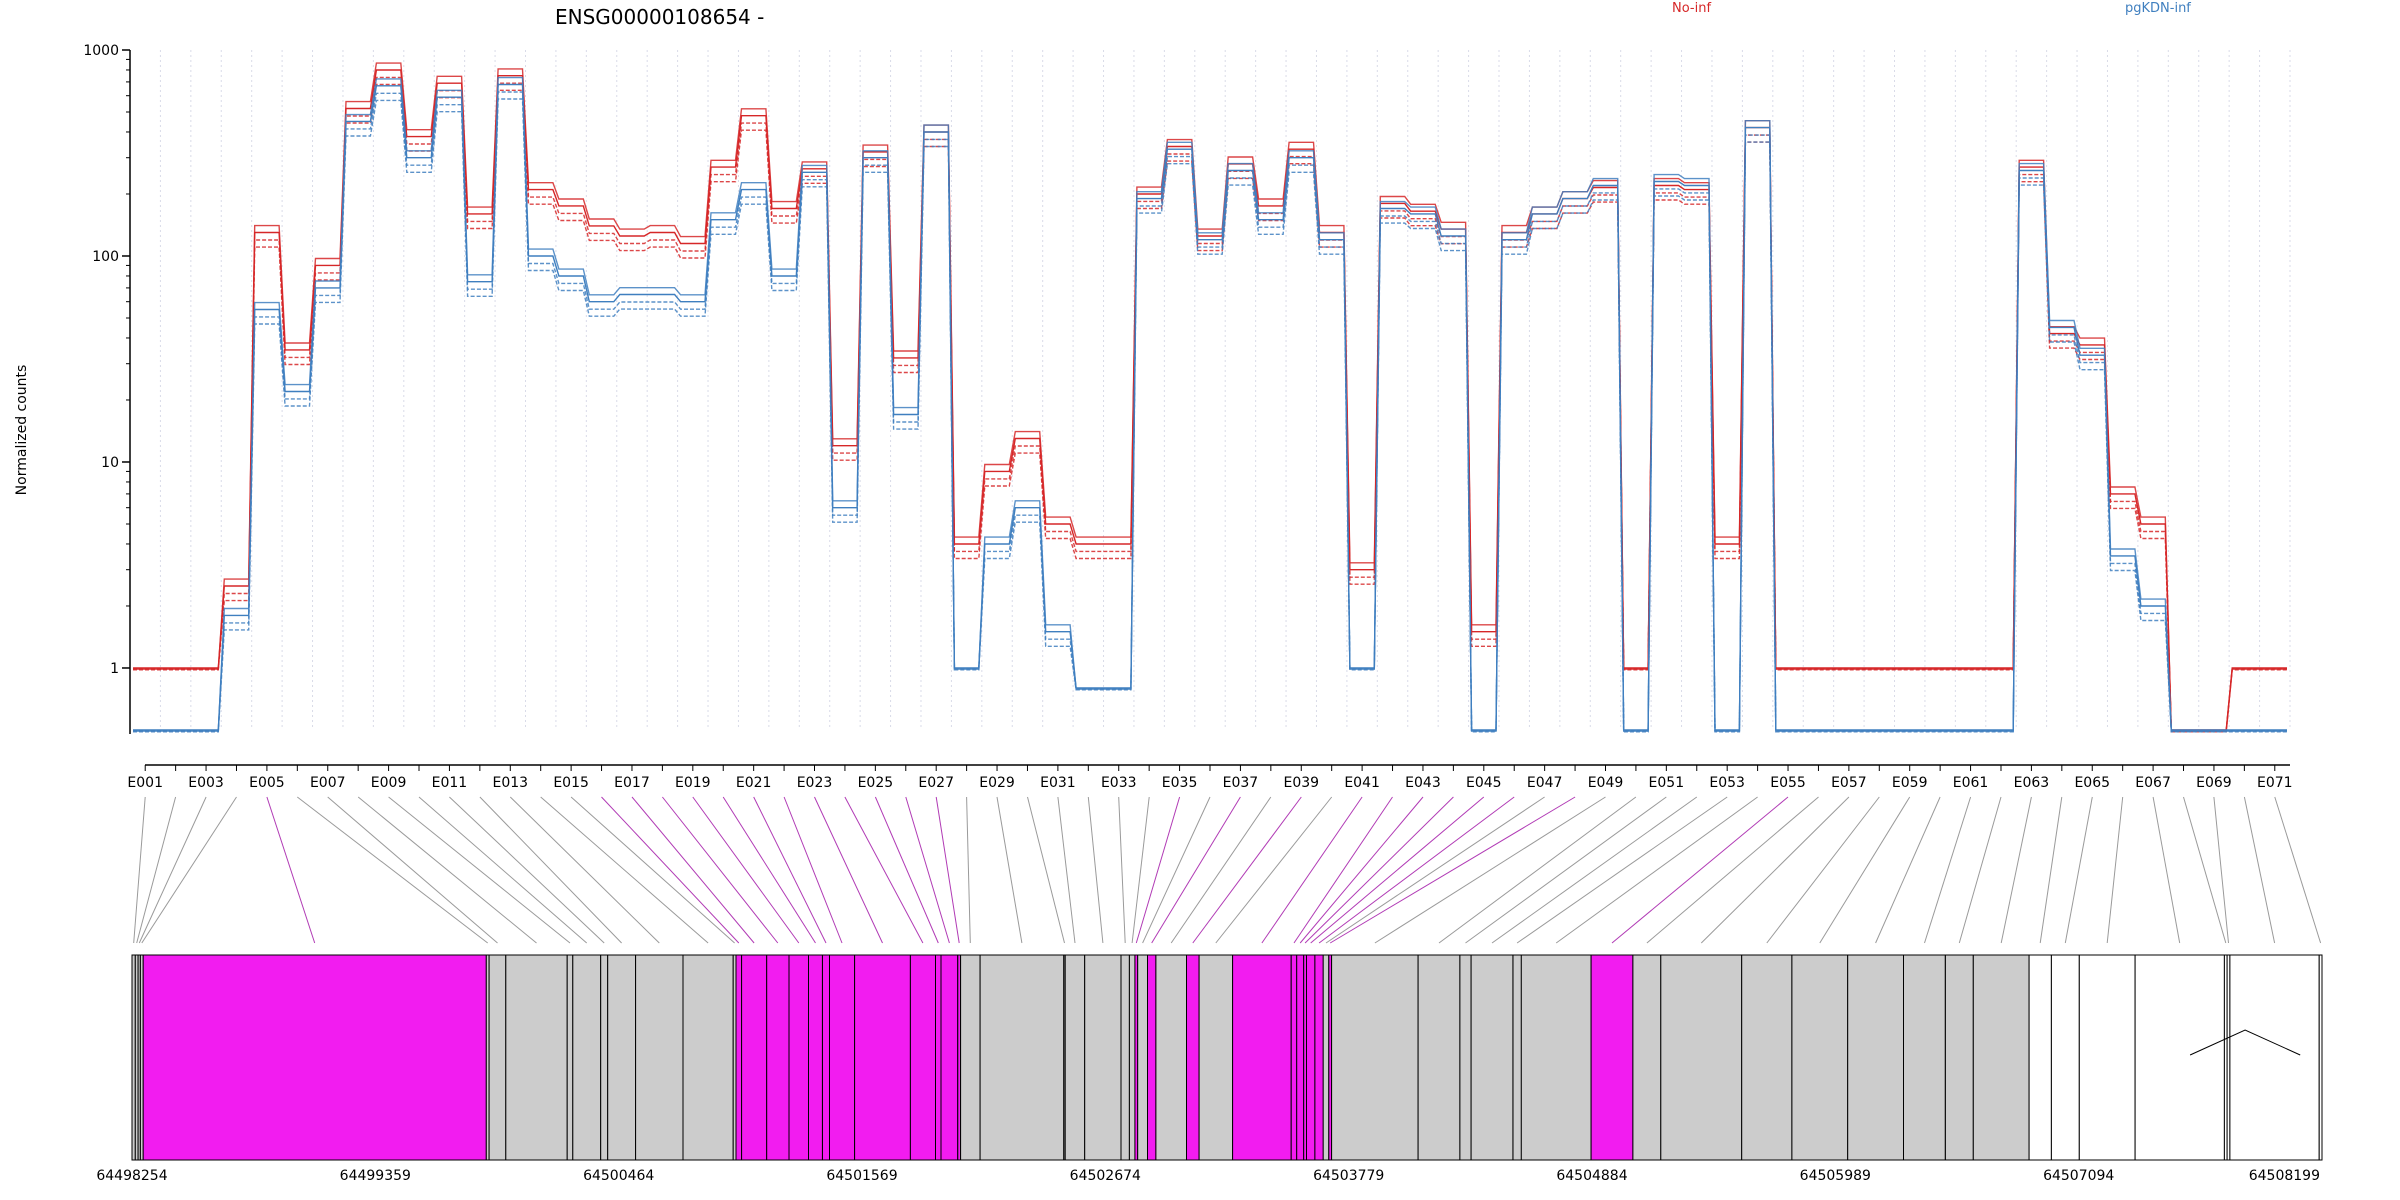  Describe the element at coordinates (2153, 783) in the screenshot. I see `exon-tick-label: E067` at that location.